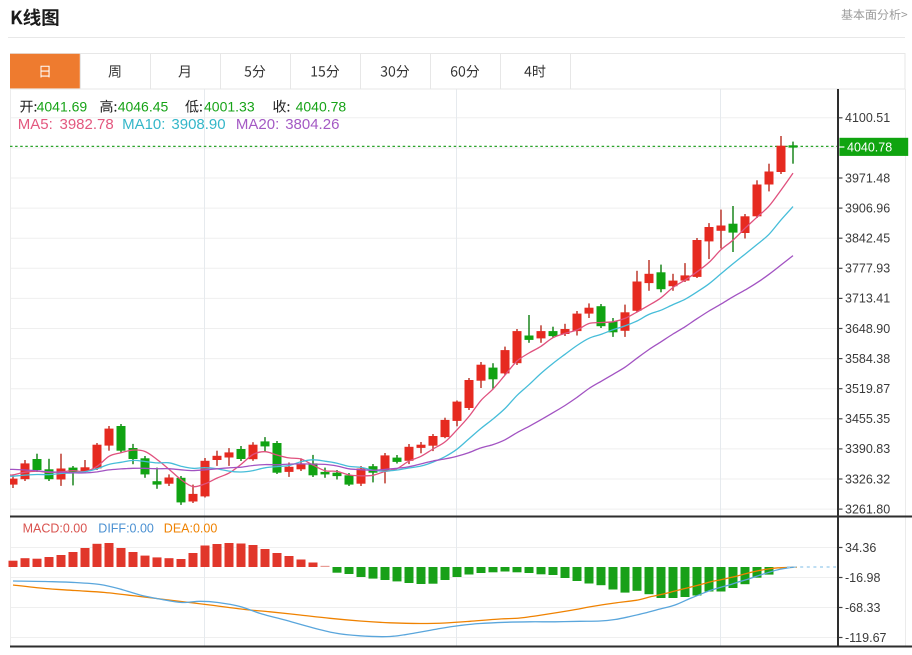 This screenshot has height=655, width=912. I want to click on svg-text: 3842.45, so click(867, 239).